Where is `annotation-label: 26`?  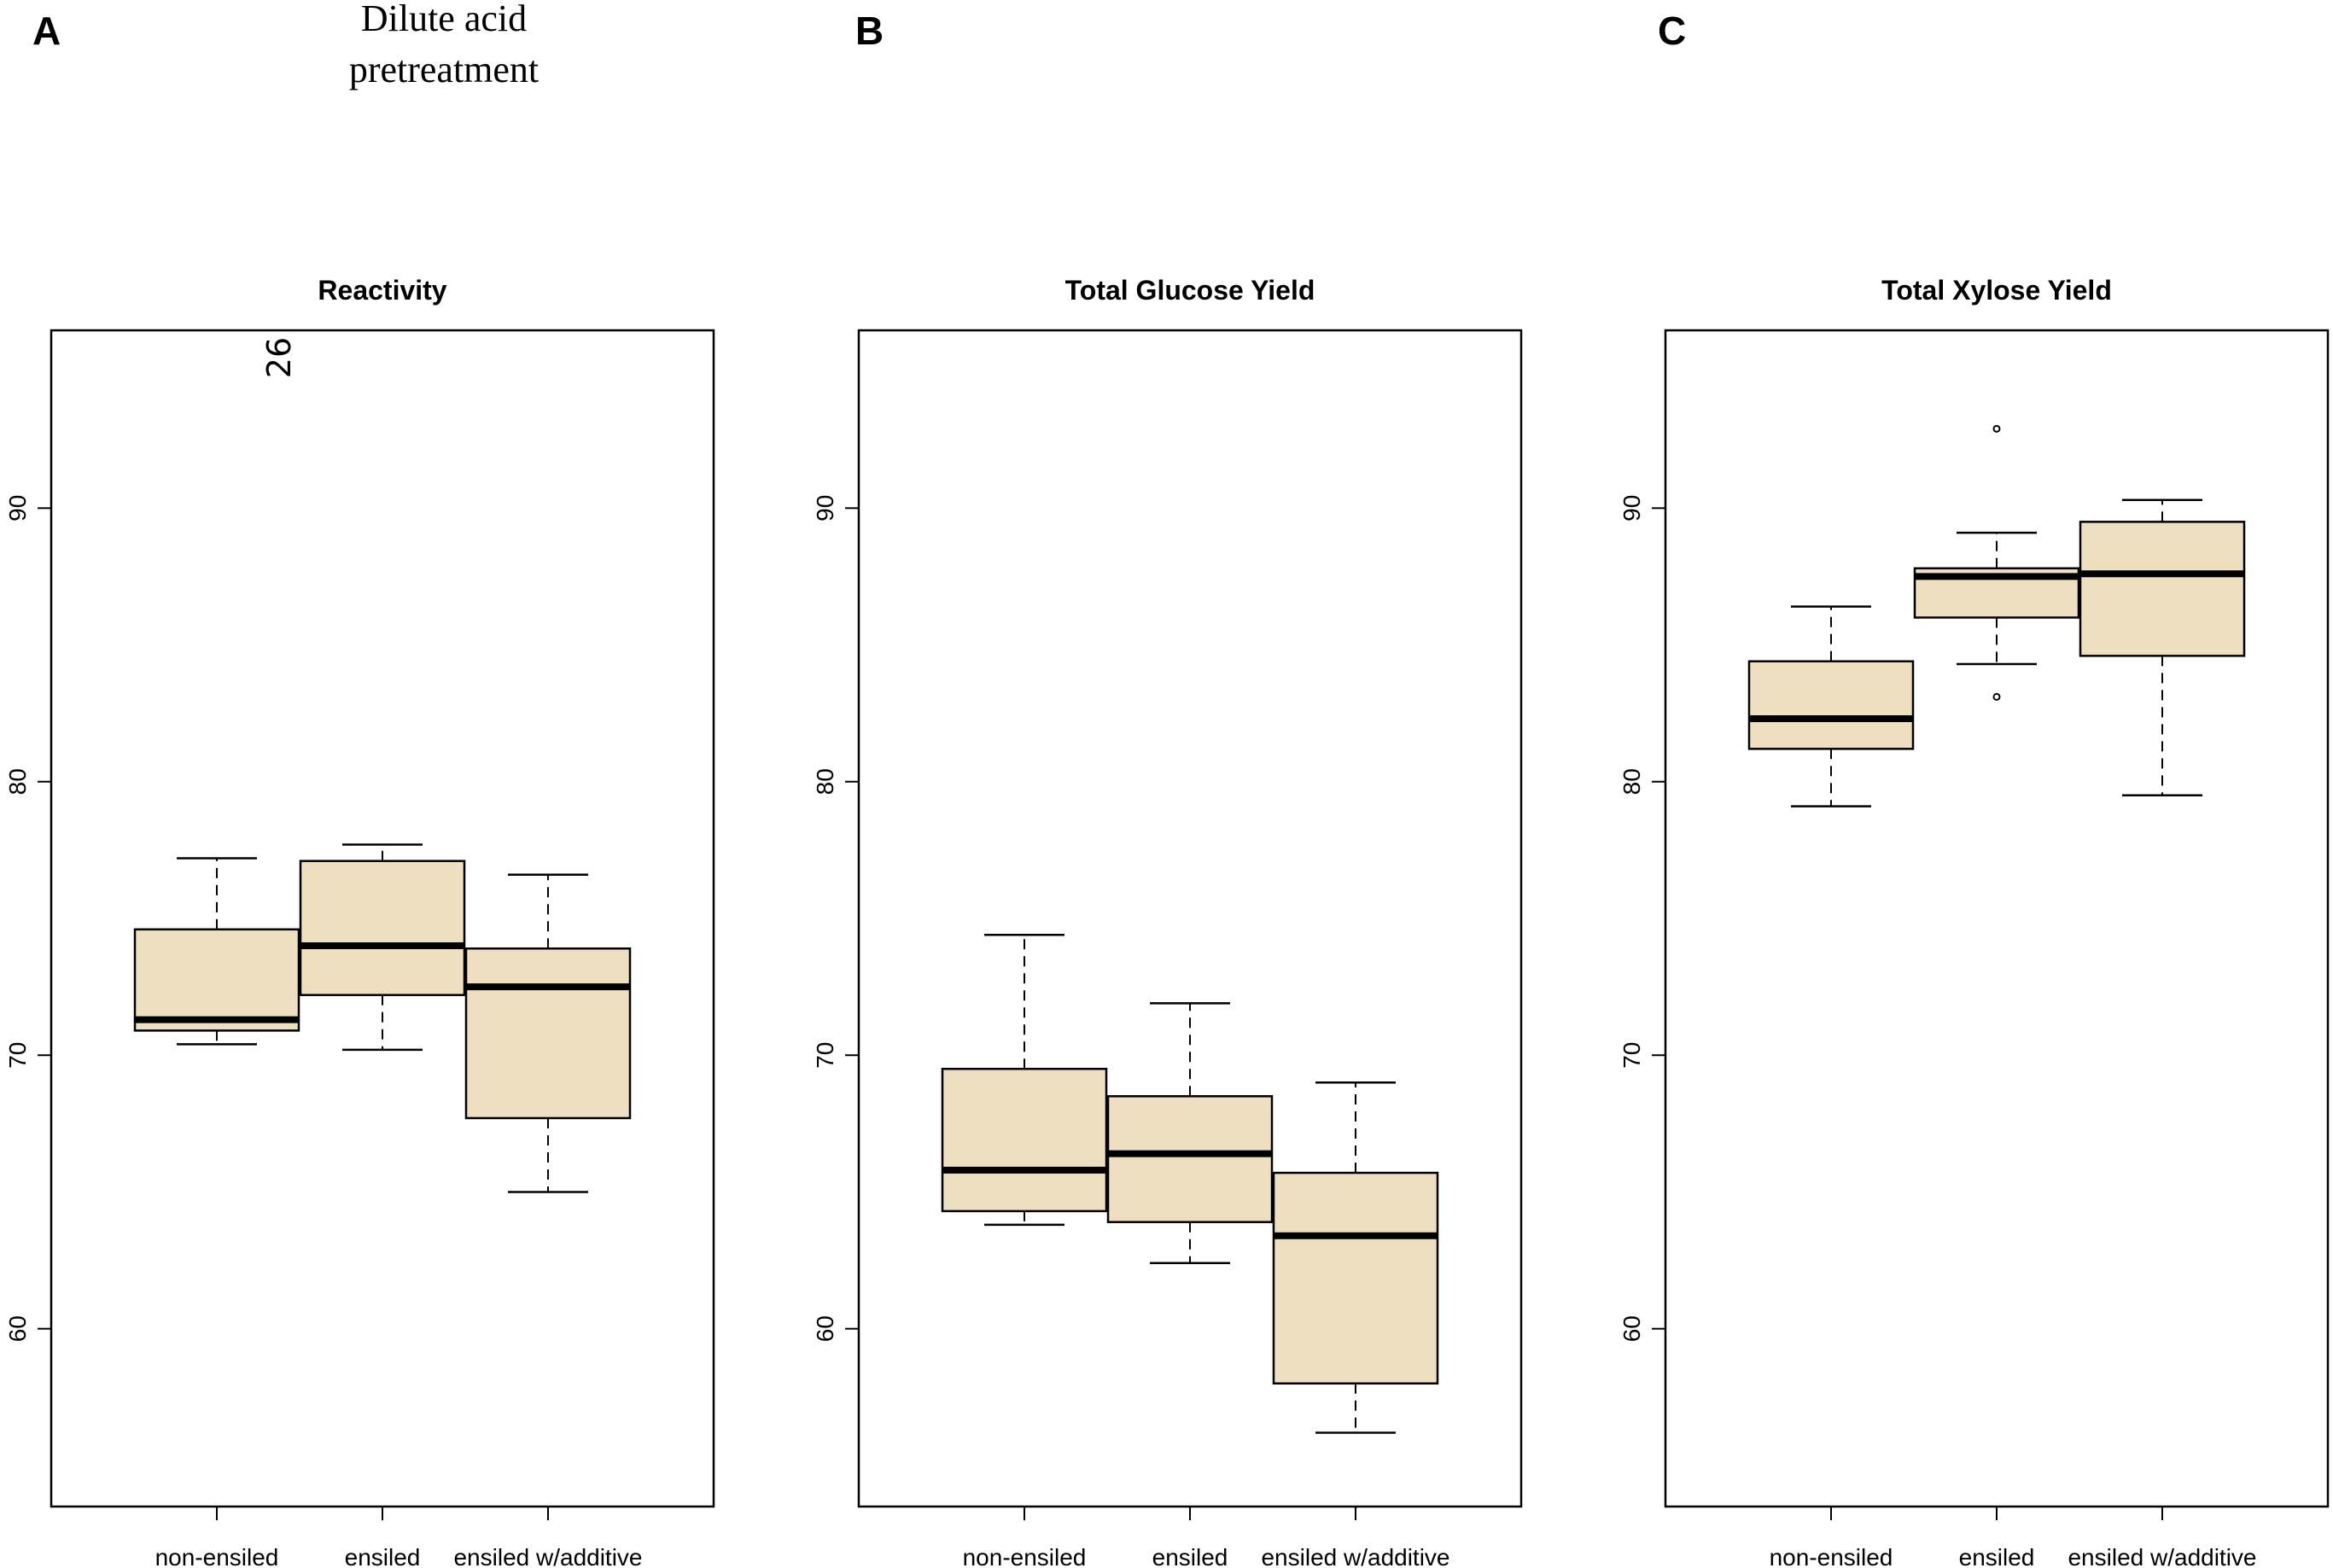 annotation-label: 26 is located at coordinates (279, 358).